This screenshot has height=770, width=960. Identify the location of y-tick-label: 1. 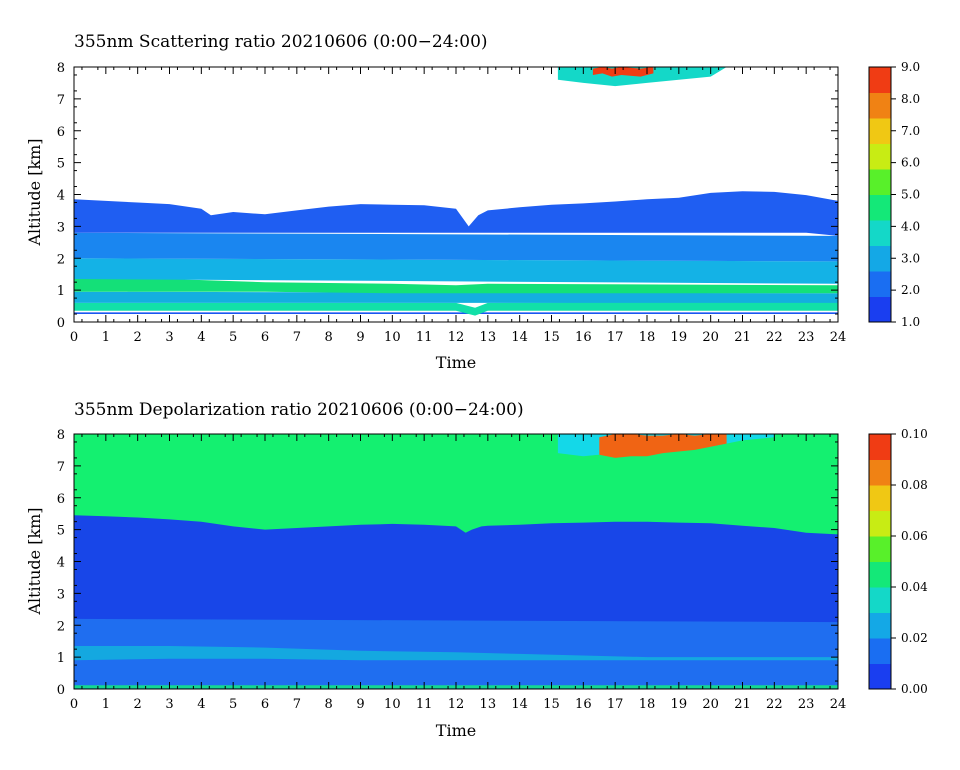
(61, 658).